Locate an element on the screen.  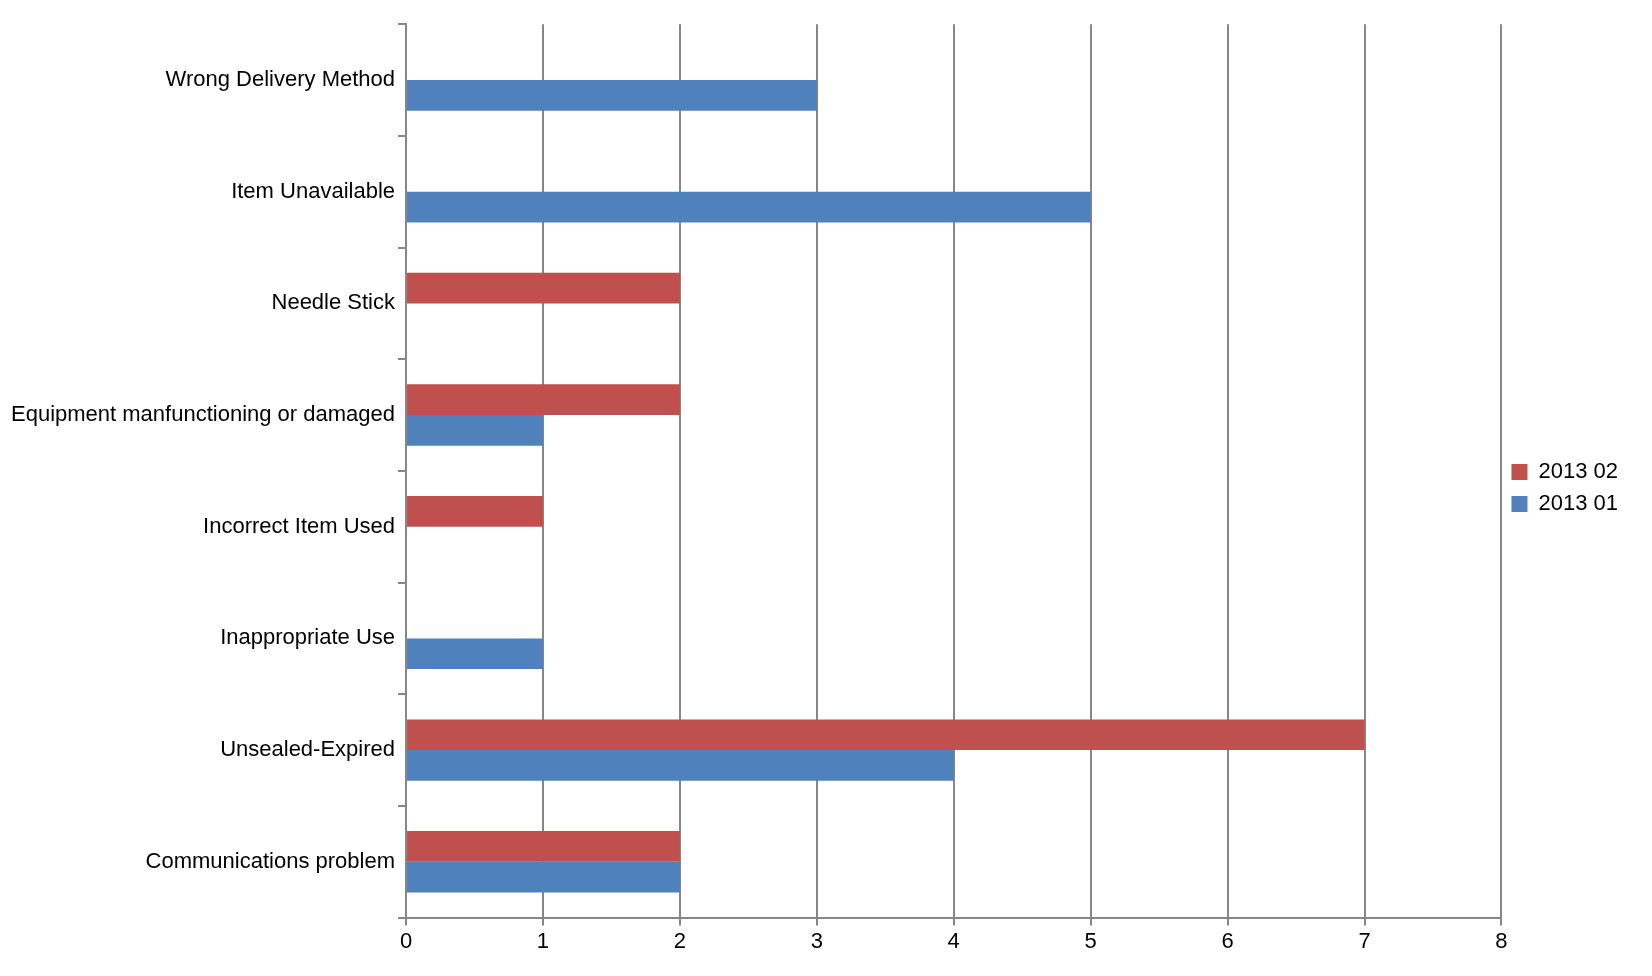
x-tick-label: 1 is located at coordinates (543, 940).